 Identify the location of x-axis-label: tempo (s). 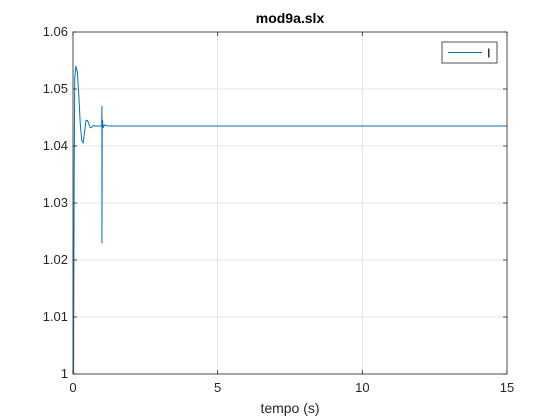
(289, 408).